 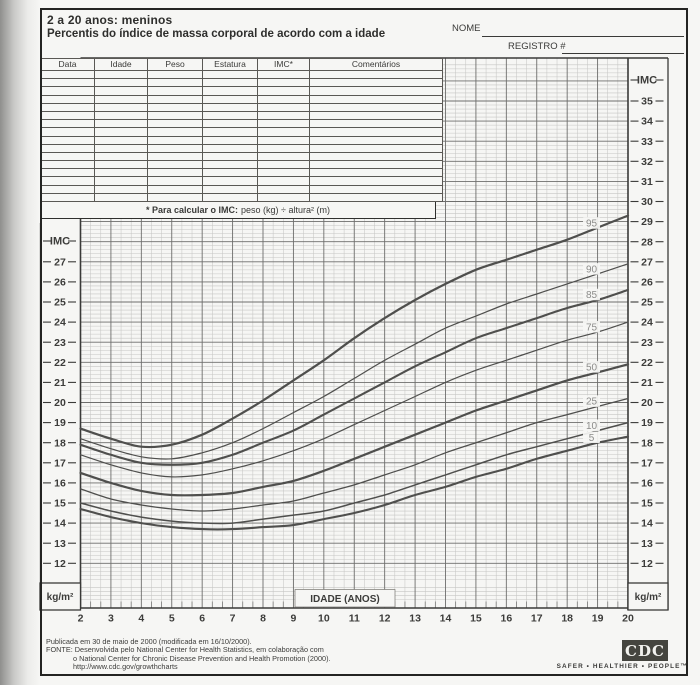 What do you see at coordinates (647, 242) in the screenshot?
I see `y-tick-right-28: 28` at bounding box center [647, 242].